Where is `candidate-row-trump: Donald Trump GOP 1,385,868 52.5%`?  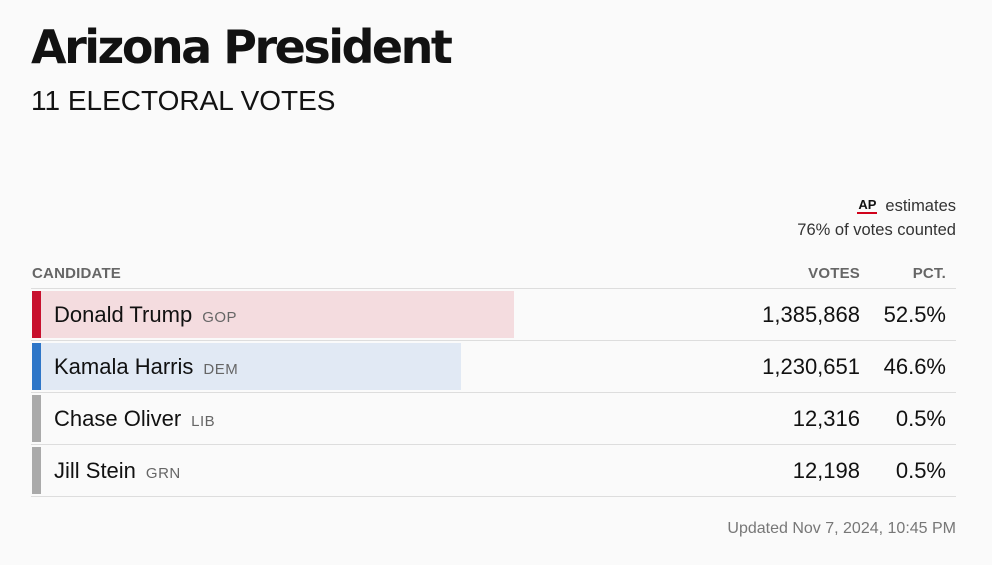
candidate-row-trump: Donald Trump GOP 1,385,868 52.5% is located at coordinates (493, 315).